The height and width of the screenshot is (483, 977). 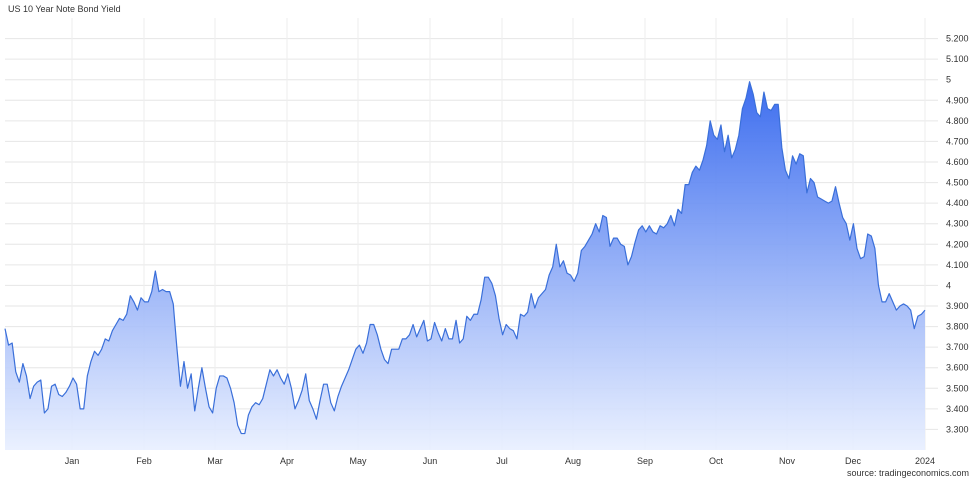 What do you see at coordinates (957, 429) in the screenshot?
I see `y-tick-label: 3.300` at bounding box center [957, 429].